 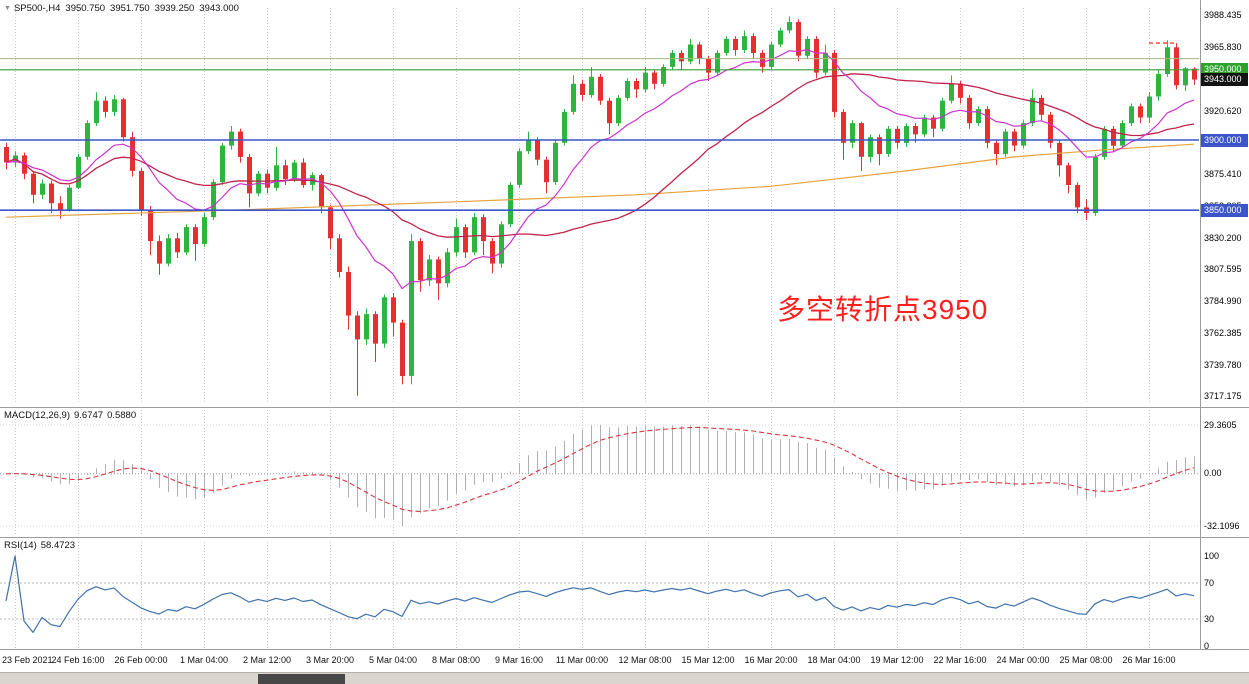 What do you see at coordinates (1086, 660) in the screenshot?
I see `time-axis-label: 25 Mar 08:00` at bounding box center [1086, 660].